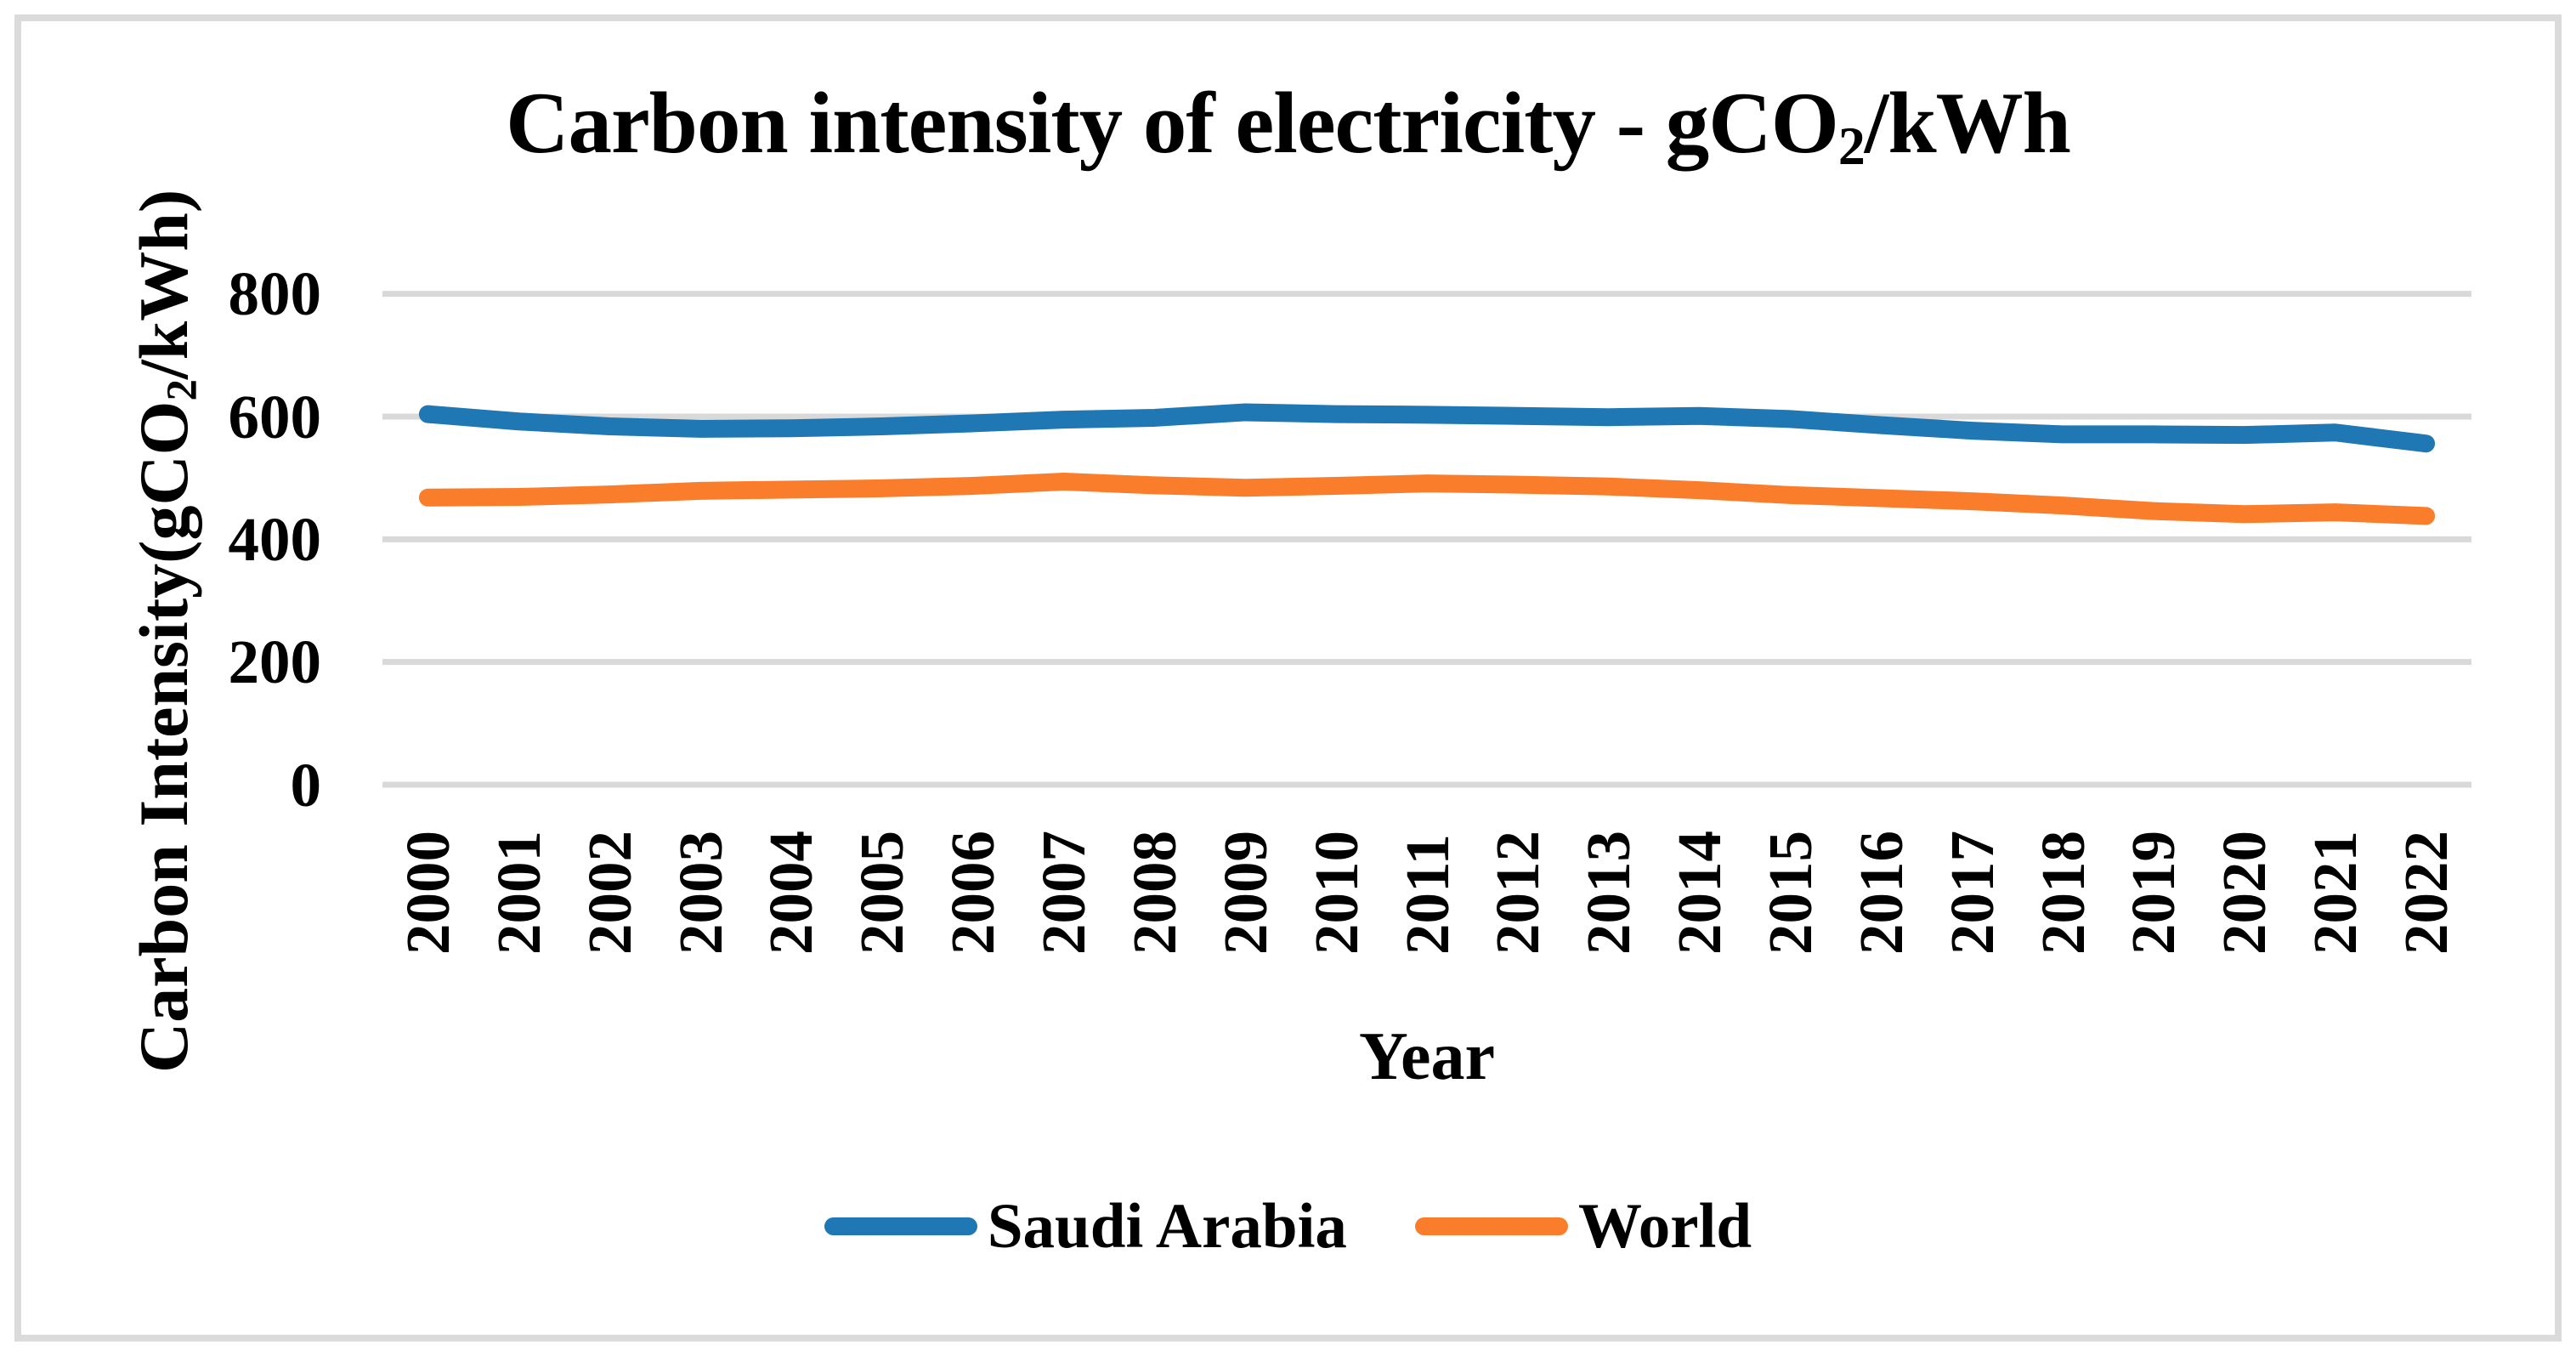 This screenshot has height=1356, width=2576. What do you see at coordinates (1427, 498) in the screenshot?
I see `series-line-world` at bounding box center [1427, 498].